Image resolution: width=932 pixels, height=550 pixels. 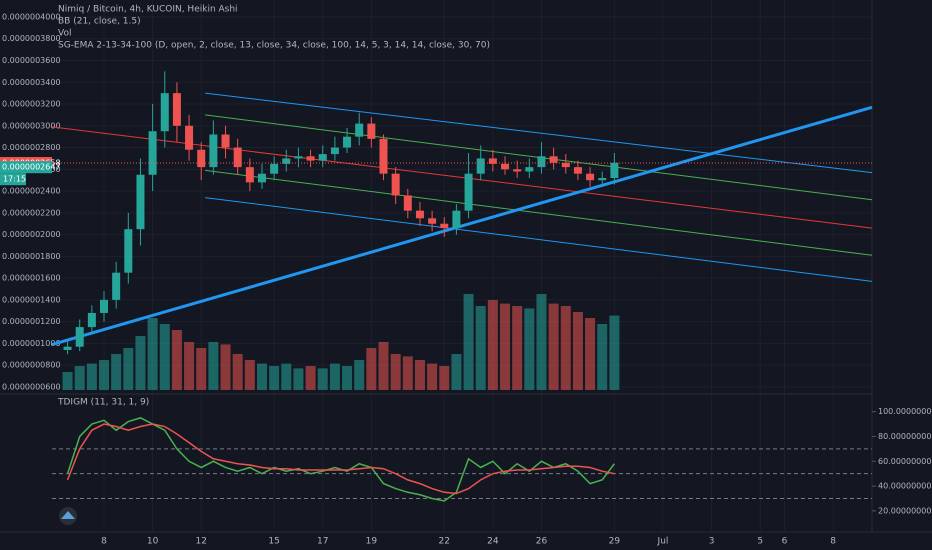 I want to click on y-tick-label: 0.0000001200, so click(x=31, y=321).